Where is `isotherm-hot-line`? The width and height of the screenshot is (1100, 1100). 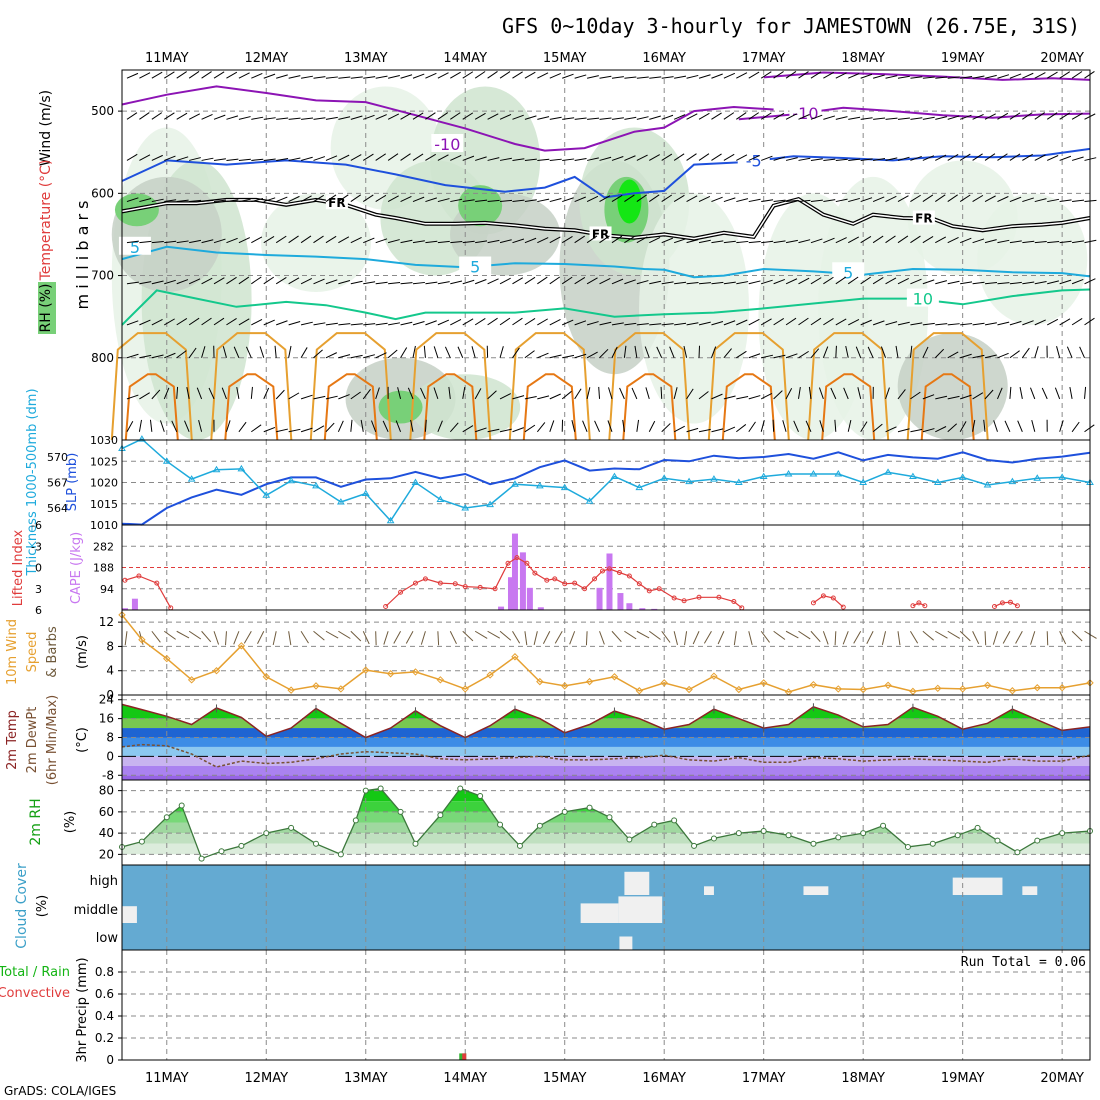
isotherm-hot-line is located at coordinates (450, 407).